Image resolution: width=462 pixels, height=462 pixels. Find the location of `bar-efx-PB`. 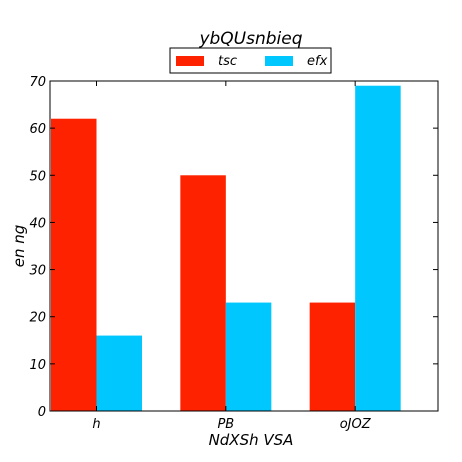

bar-efx-PB is located at coordinates (248, 356).